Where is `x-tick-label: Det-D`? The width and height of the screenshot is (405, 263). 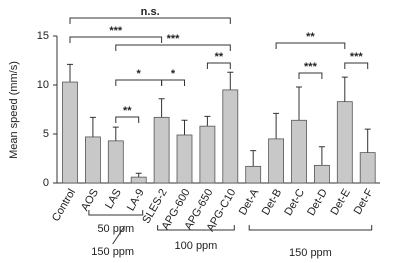
x-tick-label: Det-D is located at coordinates (317, 202).